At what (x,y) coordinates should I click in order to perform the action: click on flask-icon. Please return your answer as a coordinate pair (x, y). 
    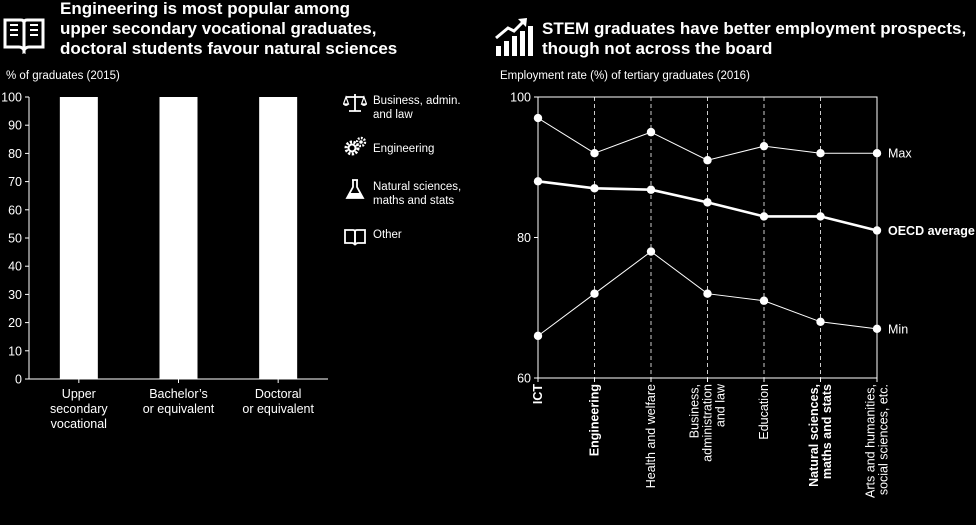
    Looking at the image, I should click on (355, 189).